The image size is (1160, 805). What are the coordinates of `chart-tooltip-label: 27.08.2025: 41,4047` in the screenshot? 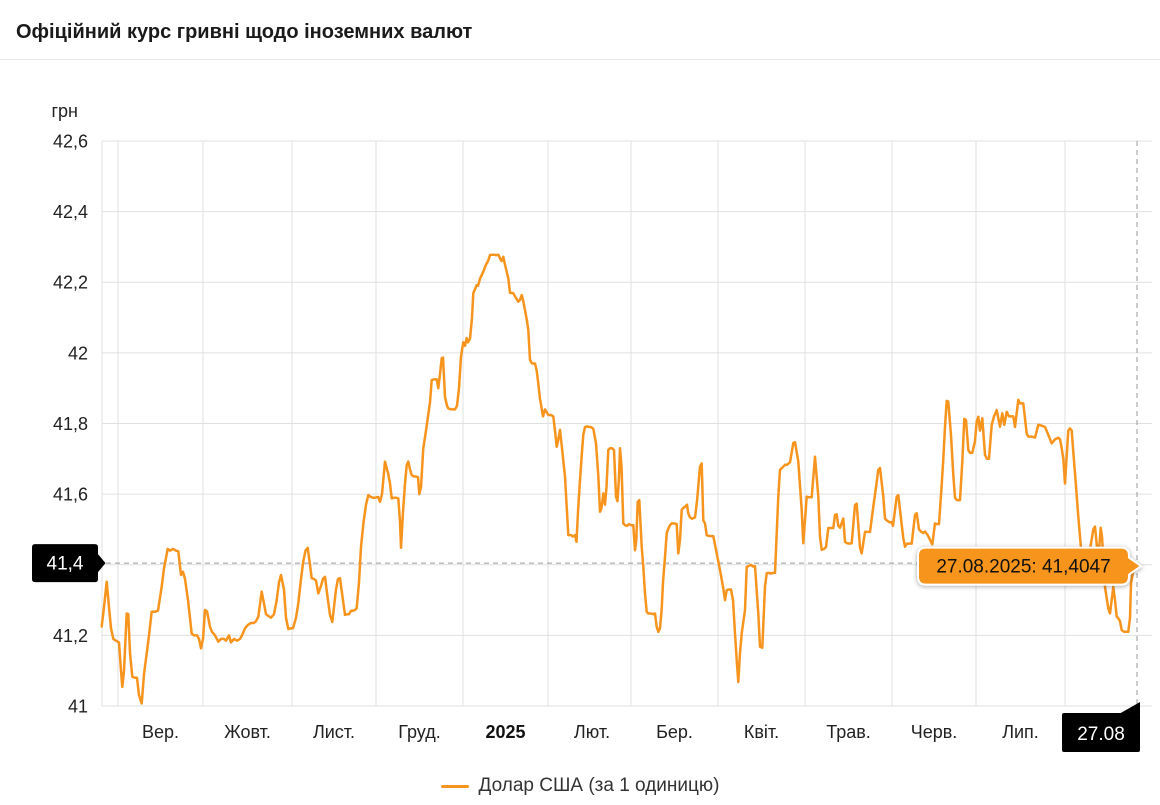 It's located at (1023, 567).